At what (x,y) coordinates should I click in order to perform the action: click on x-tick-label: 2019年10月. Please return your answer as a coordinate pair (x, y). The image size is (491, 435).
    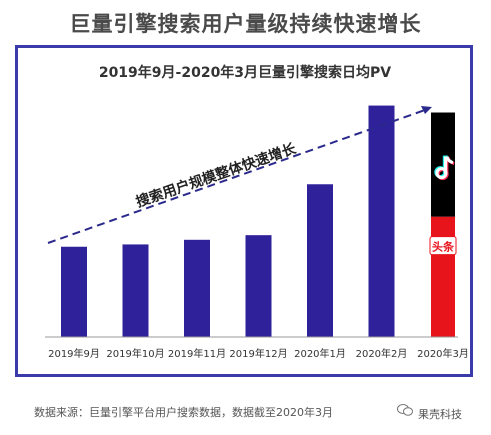
    Looking at the image, I should click on (135, 353).